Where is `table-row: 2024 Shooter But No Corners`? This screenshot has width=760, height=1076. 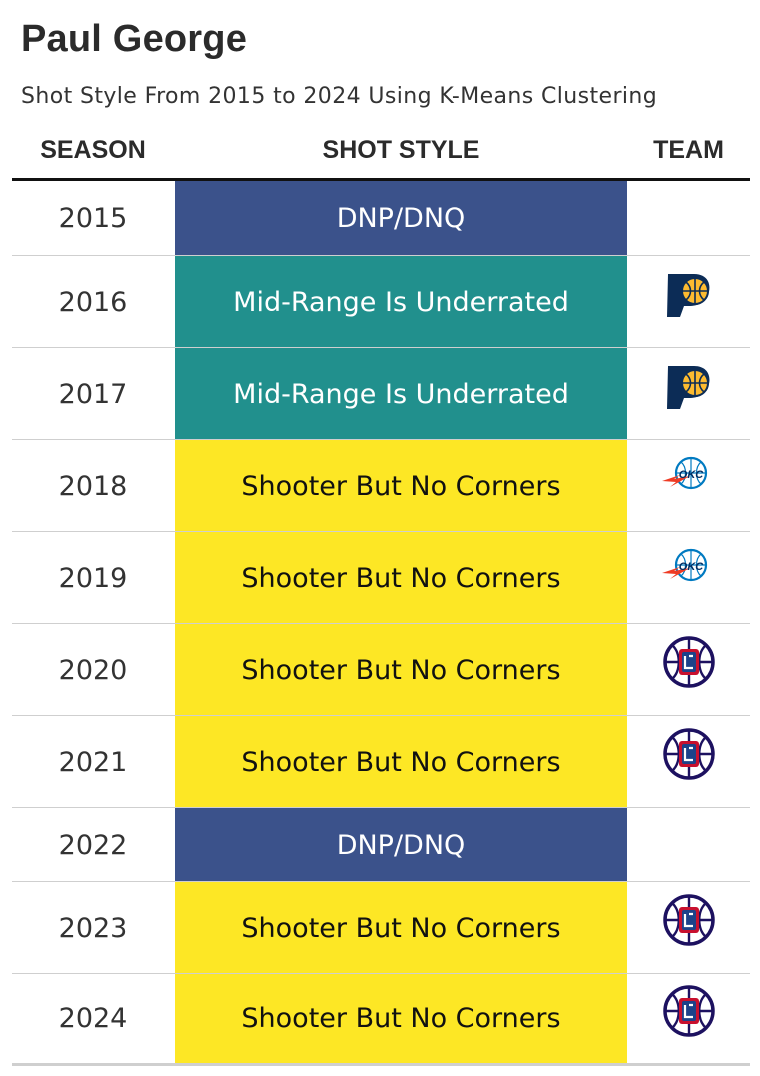 table-row: 2024 Shooter But No Corners is located at coordinates (381, 1018).